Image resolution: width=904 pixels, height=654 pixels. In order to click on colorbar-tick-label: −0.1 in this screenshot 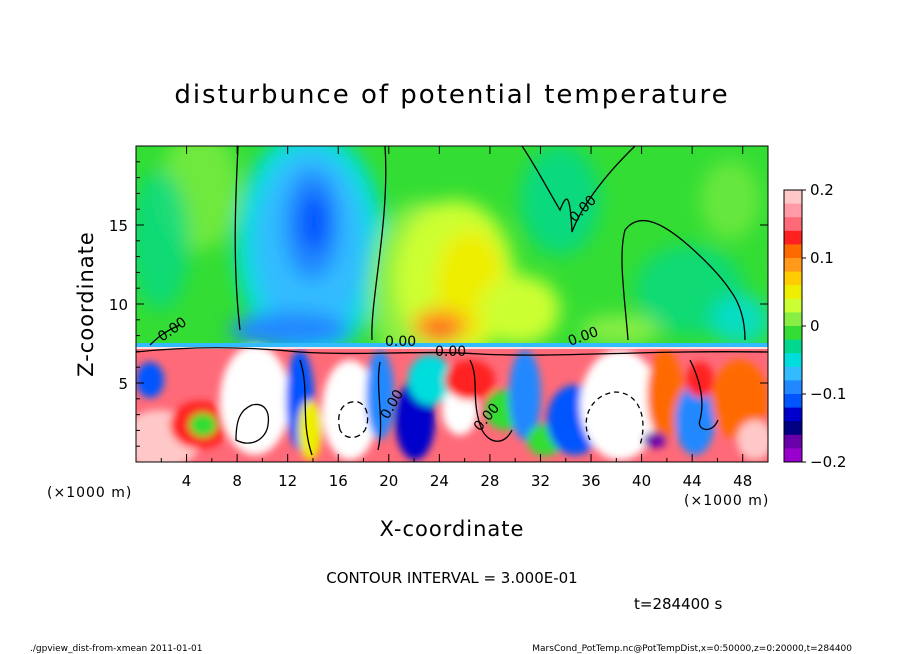, I will do `click(828, 394)`.